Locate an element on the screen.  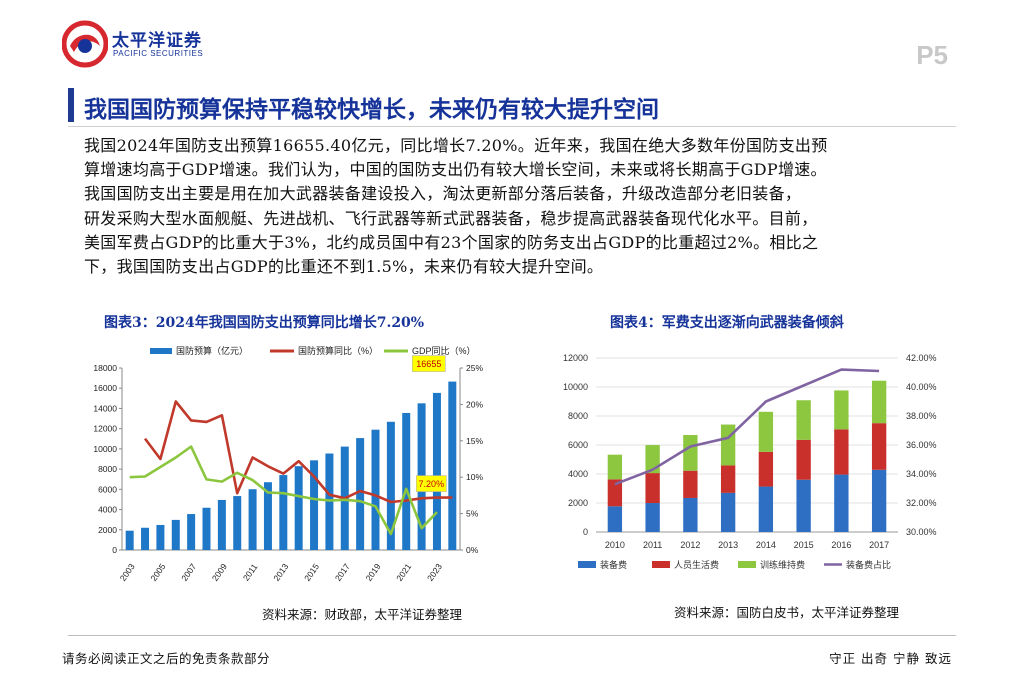
x-axis-tick-label: 2013 is located at coordinates (280, 571).